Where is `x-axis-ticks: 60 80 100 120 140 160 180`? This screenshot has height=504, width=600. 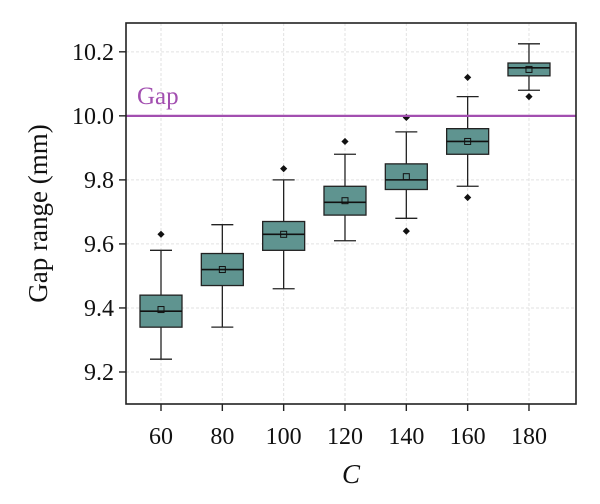 x-axis-ticks: 60 80 100 120 140 160 180 is located at coordinates (348, 427).